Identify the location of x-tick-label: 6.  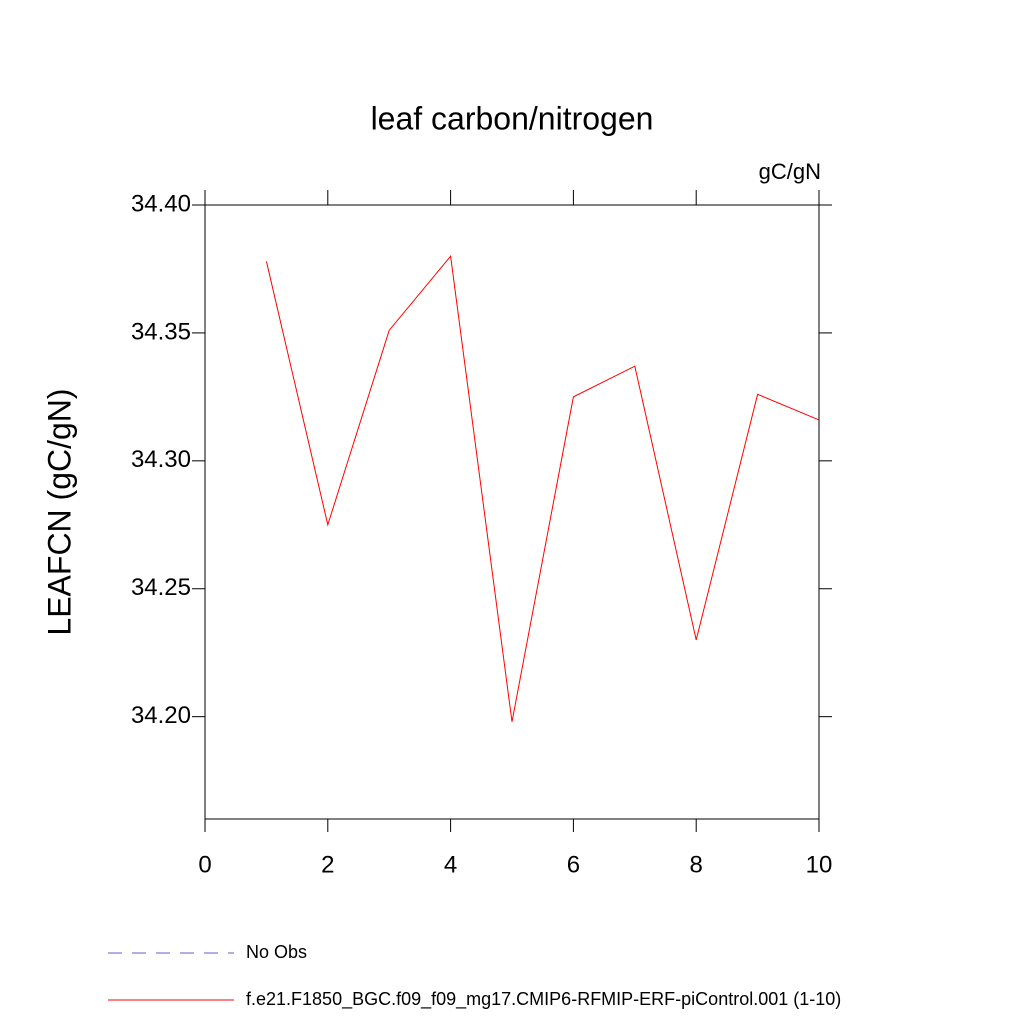
(573, 864).